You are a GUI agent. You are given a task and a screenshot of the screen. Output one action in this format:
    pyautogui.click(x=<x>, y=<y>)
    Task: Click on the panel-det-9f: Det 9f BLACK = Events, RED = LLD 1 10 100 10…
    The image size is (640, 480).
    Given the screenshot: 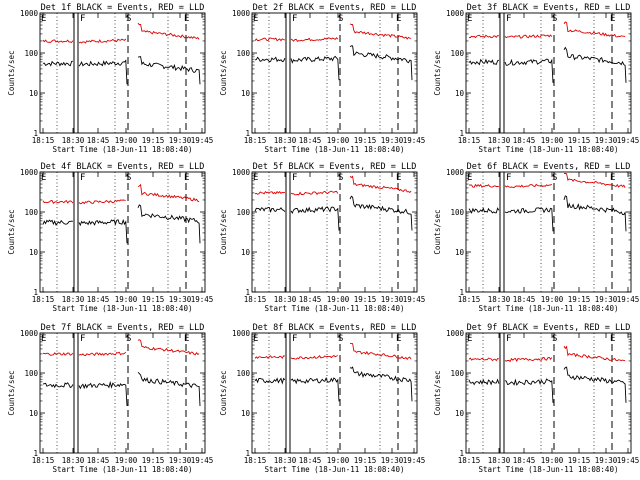 What is the action you would take?
    pyautogui.click(x=536, y=398)
    